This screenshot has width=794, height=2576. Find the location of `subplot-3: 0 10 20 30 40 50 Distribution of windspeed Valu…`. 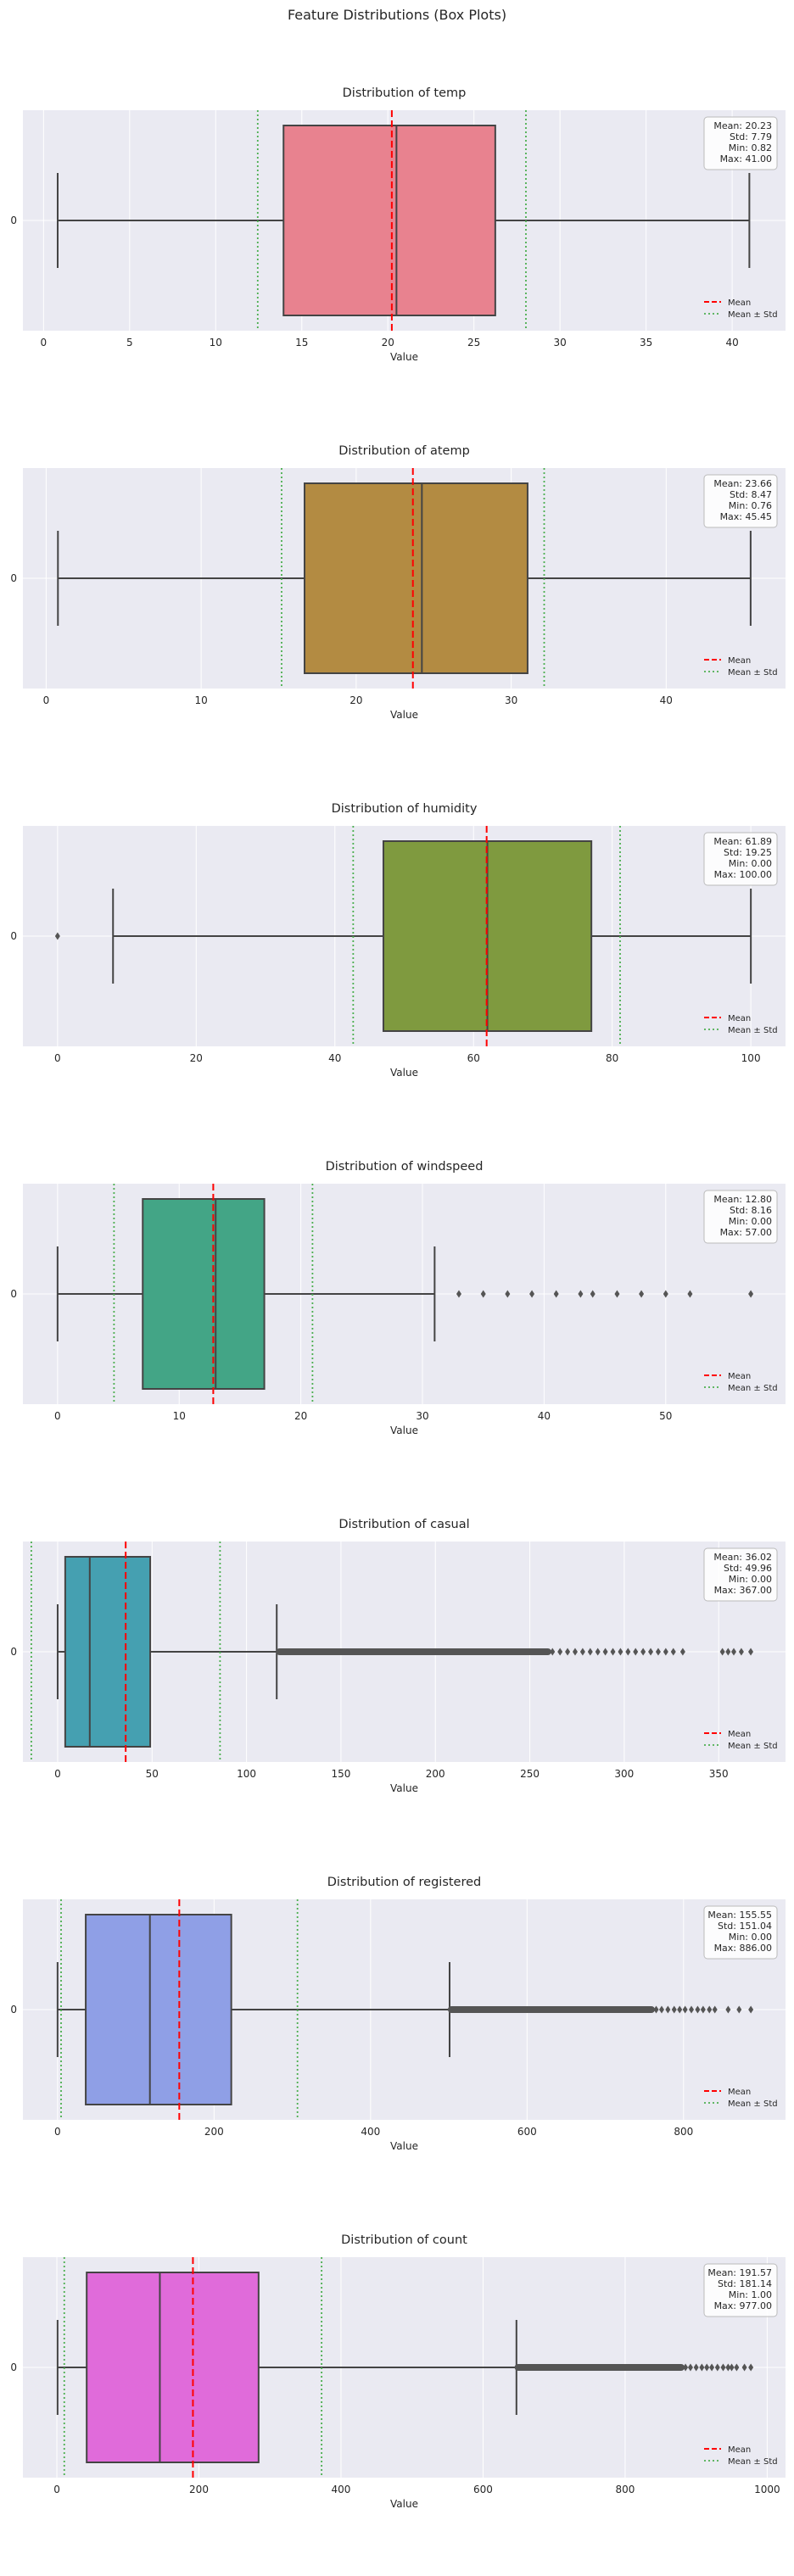

subplot-3: 0 10 20 30 40 50 Distribution of windspeed Valu… is located at coordinates (398, 1298).